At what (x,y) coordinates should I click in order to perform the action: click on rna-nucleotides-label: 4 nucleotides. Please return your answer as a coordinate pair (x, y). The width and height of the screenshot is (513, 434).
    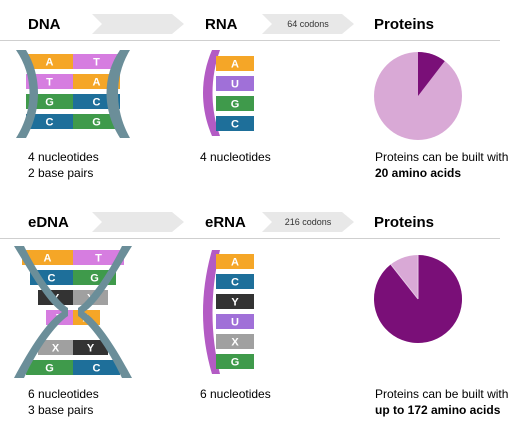
    Looking at the image, I should click on (235, 157).